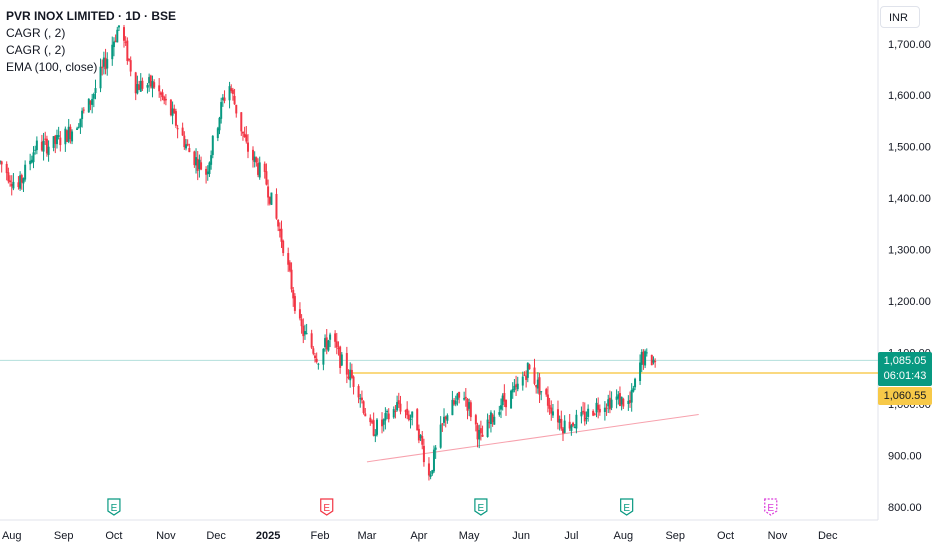 The image size is (932, 550). I want to click on time-tick-label: Dec, so click(216, 536).